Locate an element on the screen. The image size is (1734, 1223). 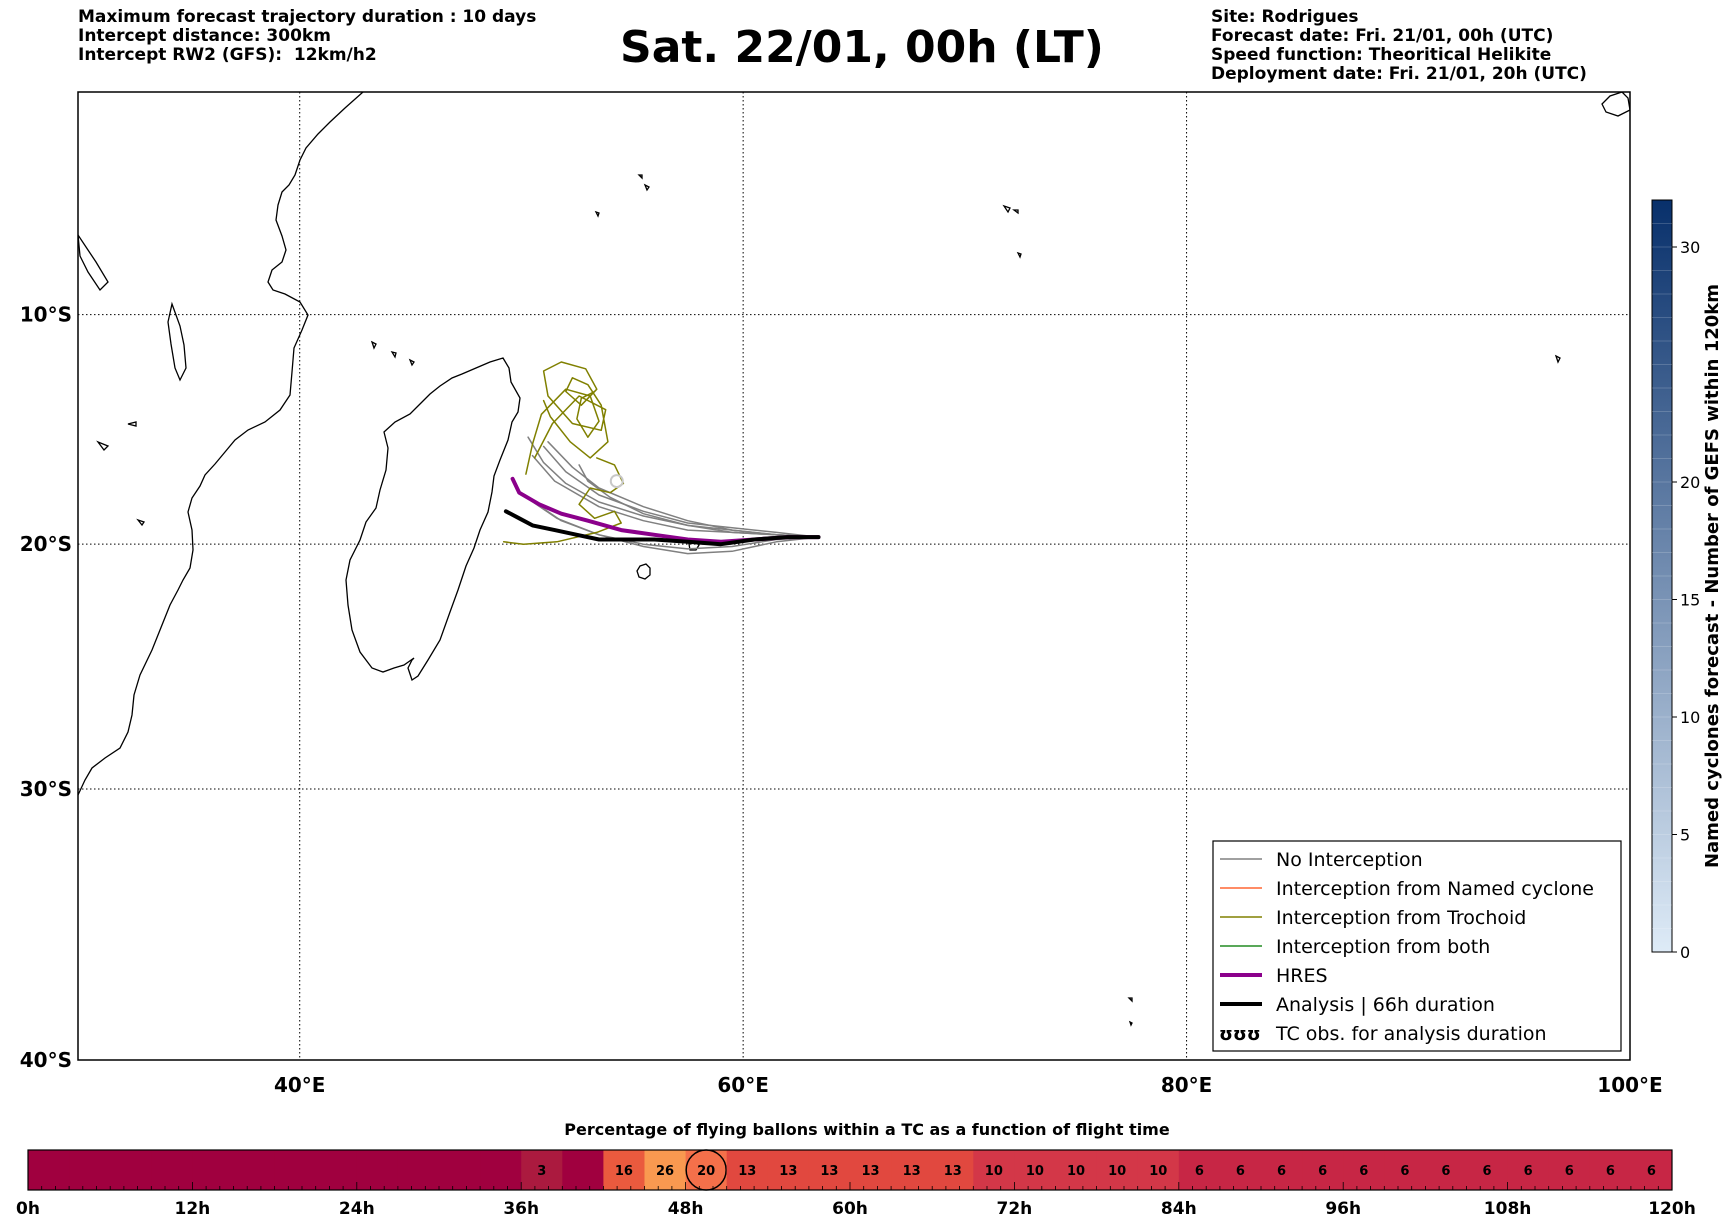
timeline-tick-label: 48h is located at coordinates (686, 1209).